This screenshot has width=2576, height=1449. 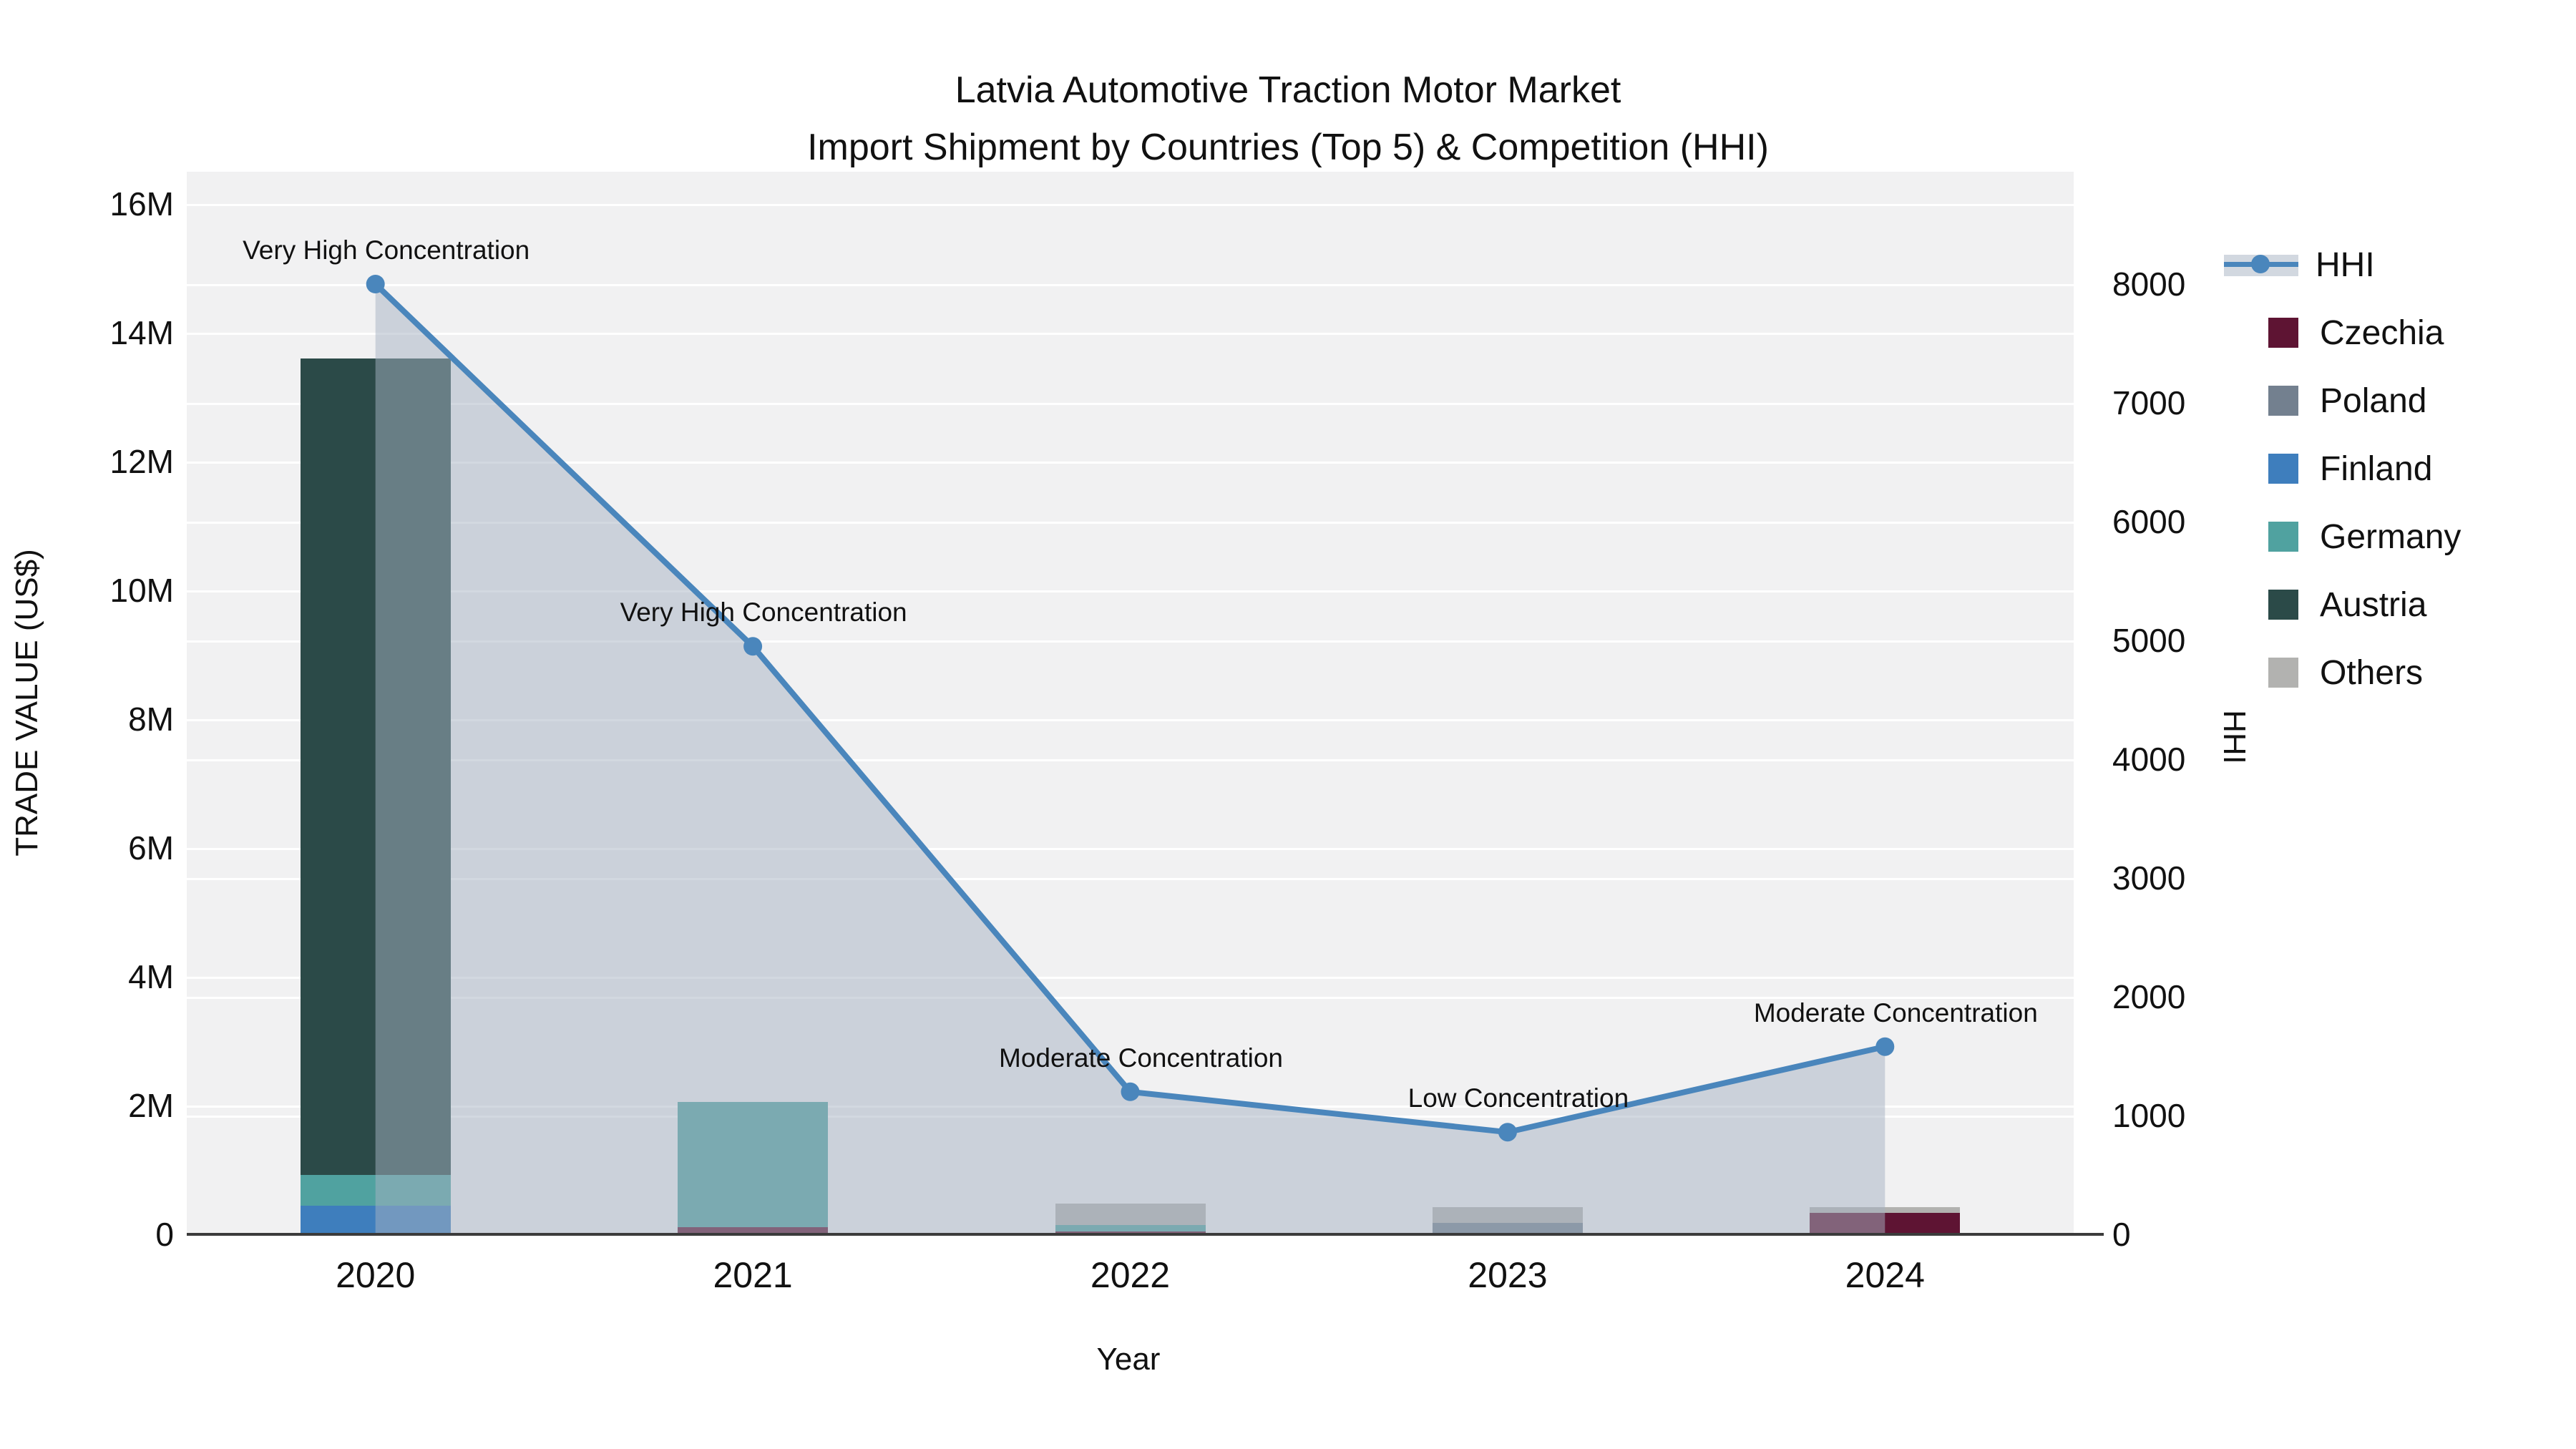 I want to click on chart-title-line1: Latvia Automotive Traction Motor Market, so click(x=1288, y=90).